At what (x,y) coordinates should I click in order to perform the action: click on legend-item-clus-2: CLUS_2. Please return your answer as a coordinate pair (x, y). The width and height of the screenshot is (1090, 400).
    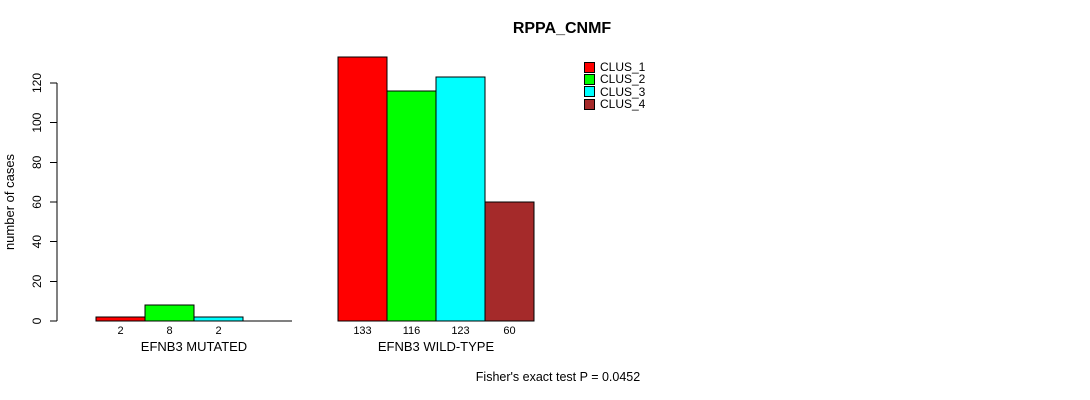
    Looking at the image, I should click on (614, 79).